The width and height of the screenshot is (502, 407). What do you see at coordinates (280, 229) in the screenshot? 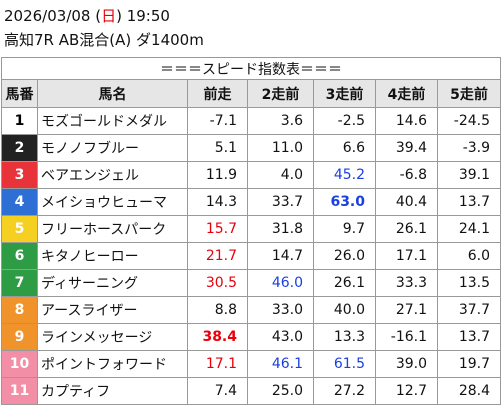
I see `speed-index: 31.8` at bounding box center [280, 229].